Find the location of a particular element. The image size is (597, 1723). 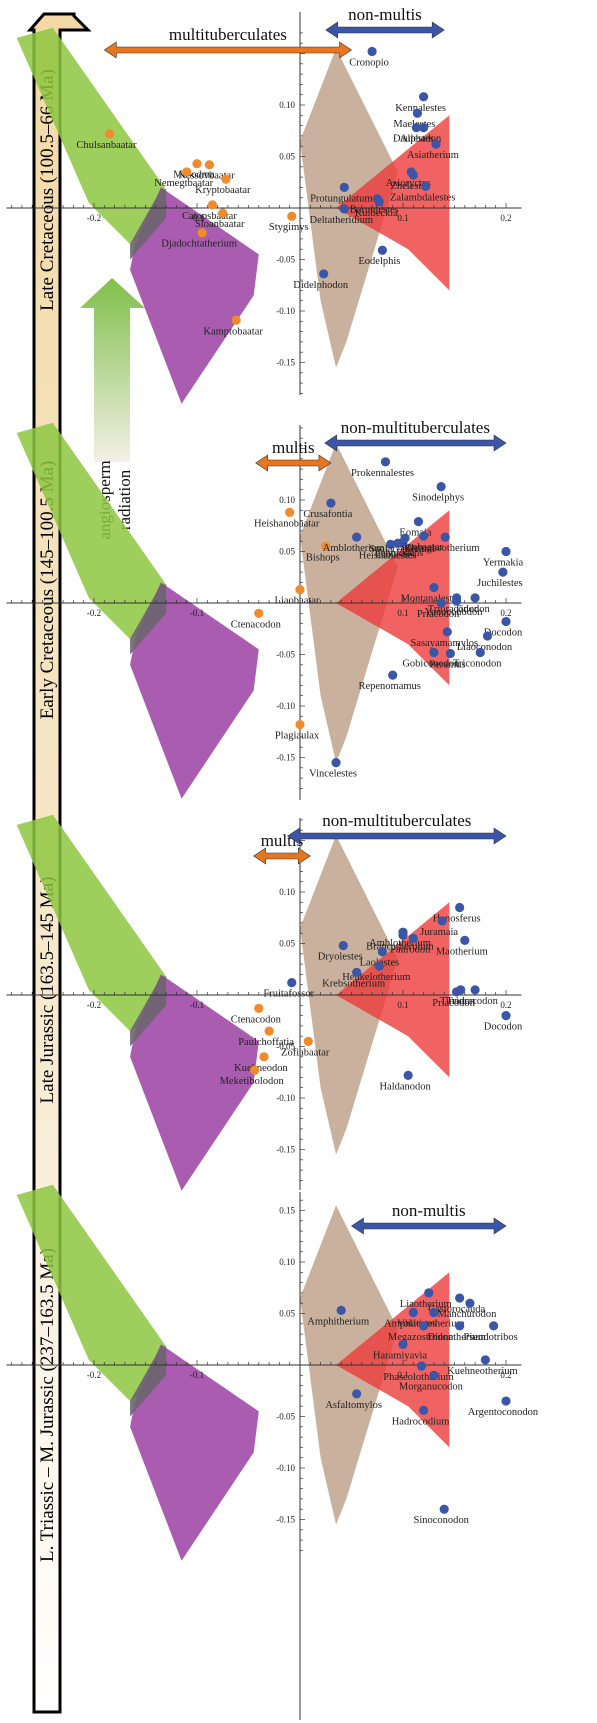

y-tick-label: -0.10 is located at coordinates (285, 1468).